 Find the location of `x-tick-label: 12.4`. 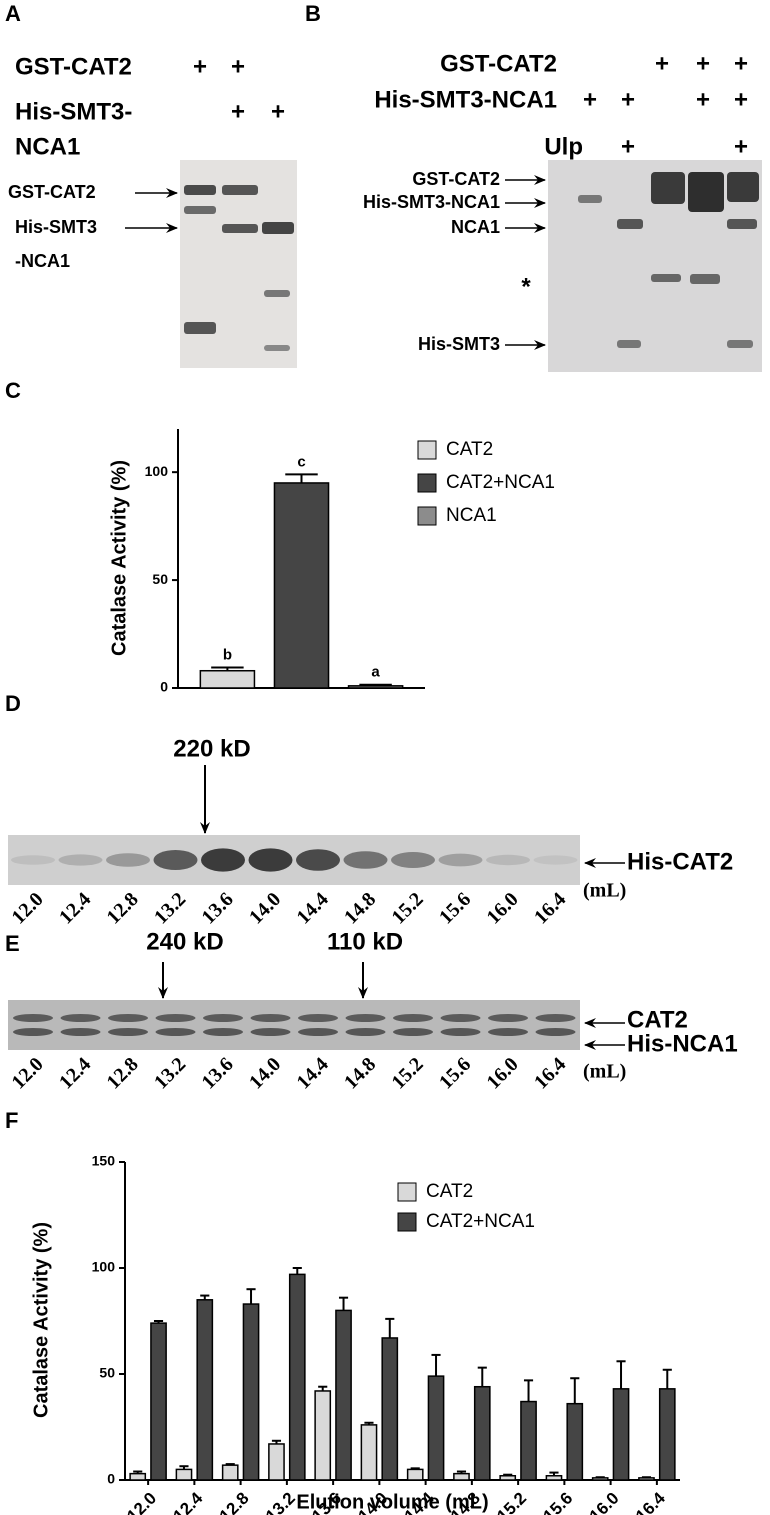

x-tick-label: 12.4 is located at coordinates (188, 1501).